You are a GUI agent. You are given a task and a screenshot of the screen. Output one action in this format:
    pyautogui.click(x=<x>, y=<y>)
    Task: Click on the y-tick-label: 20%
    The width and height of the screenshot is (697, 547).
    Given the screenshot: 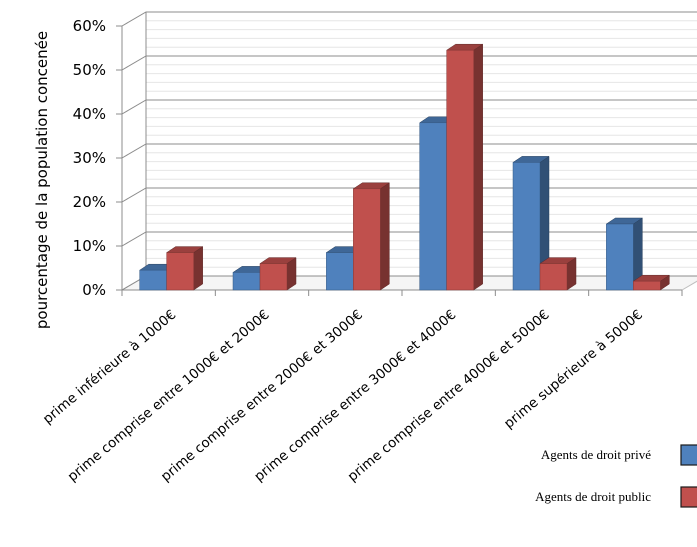 What is the action you would take?
    pyautogui.click(x=89, y=202)
    